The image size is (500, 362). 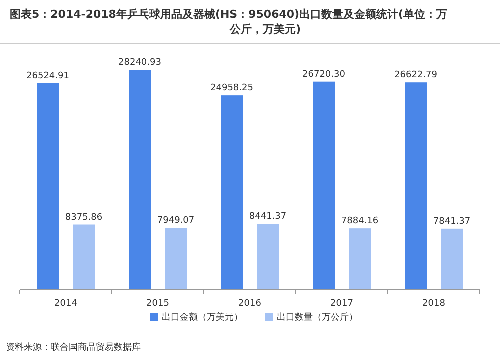 I want to click on data-label: 8441.37, so click(x=268, y=217).